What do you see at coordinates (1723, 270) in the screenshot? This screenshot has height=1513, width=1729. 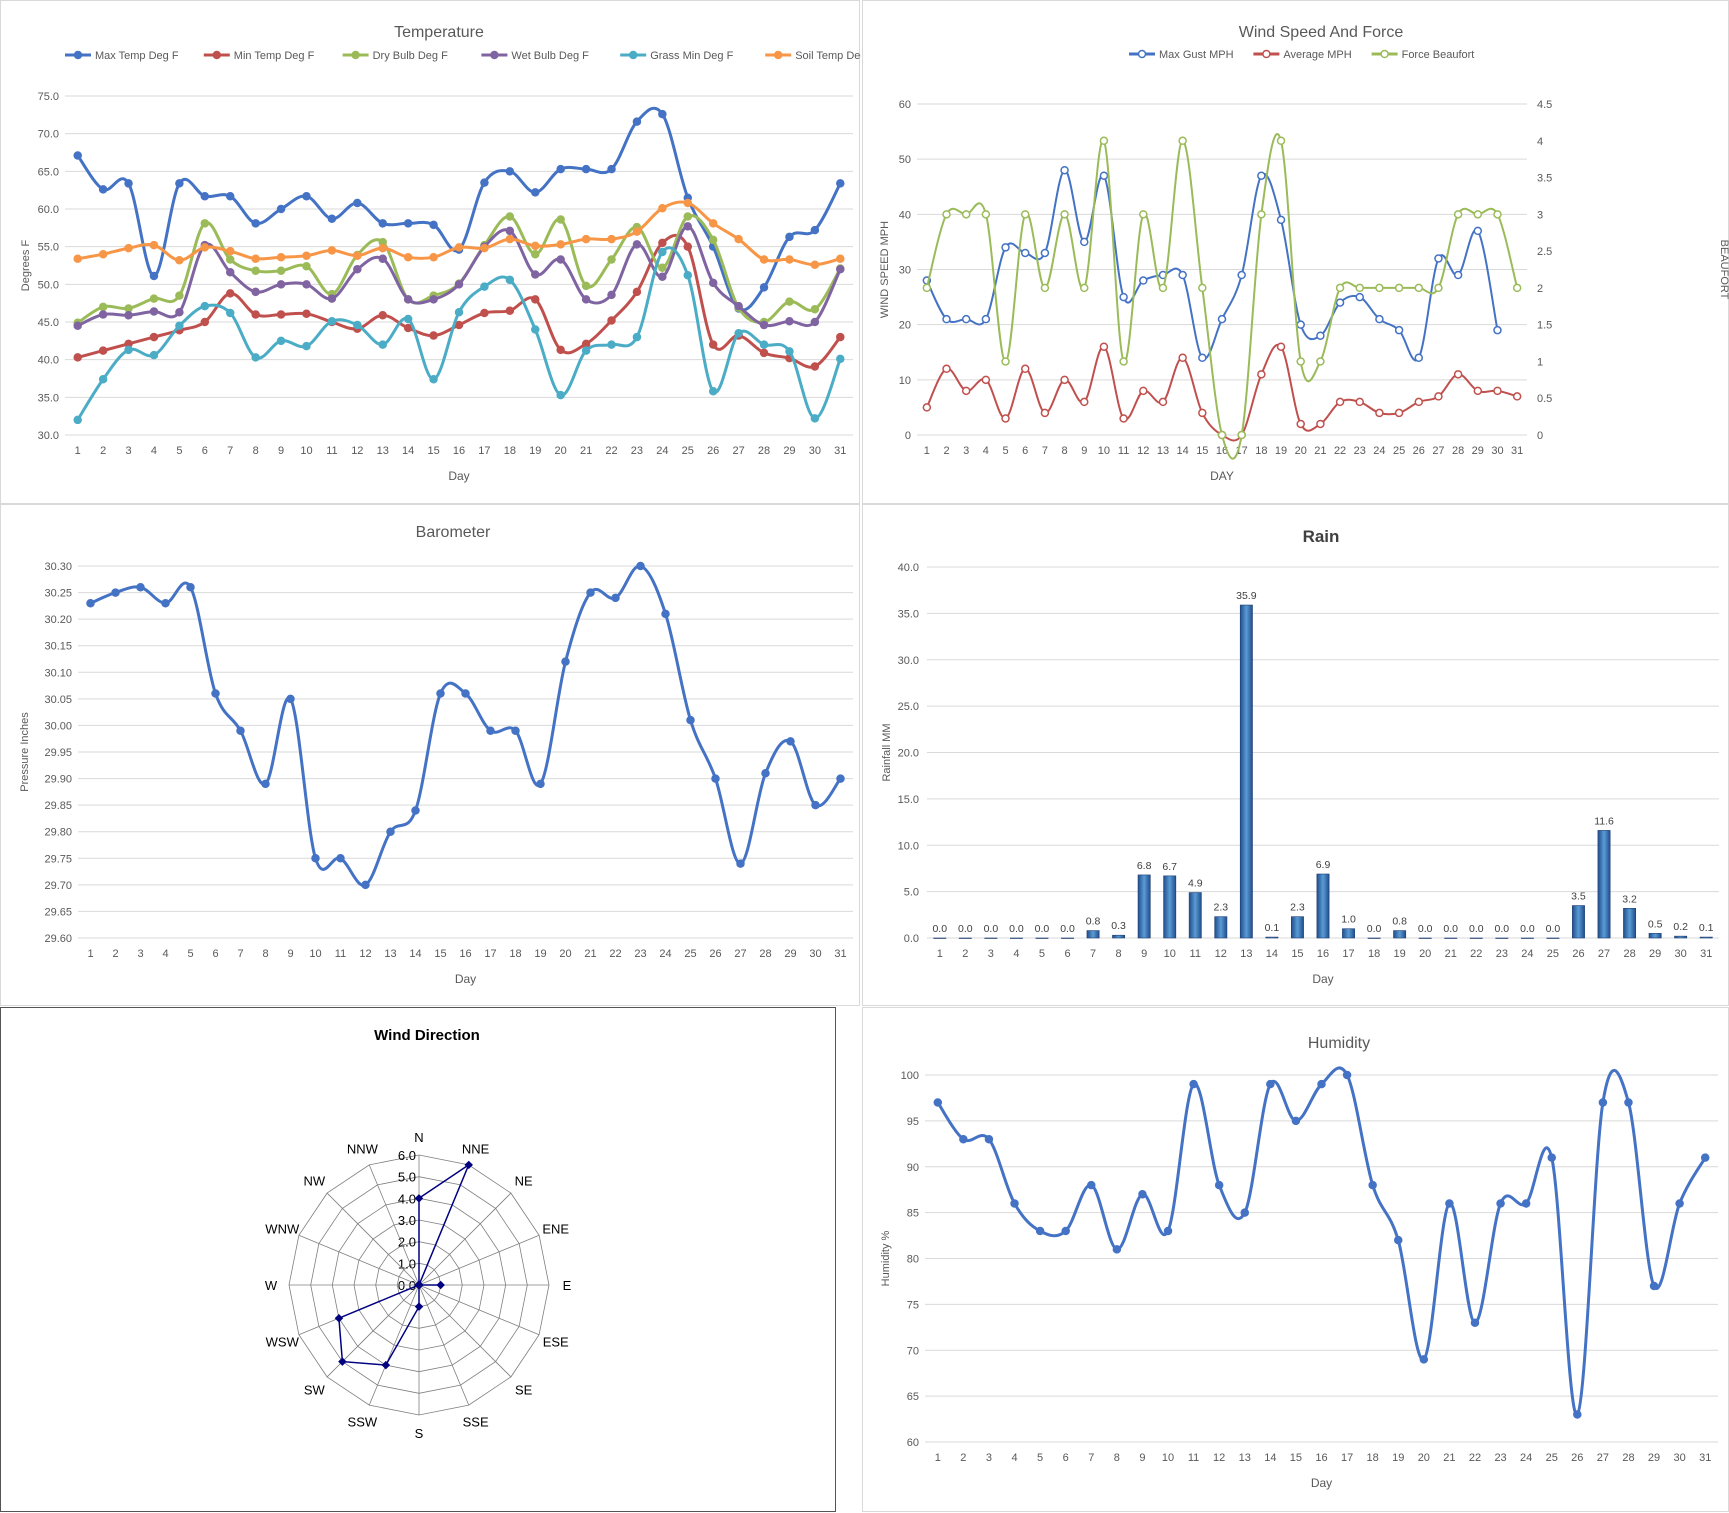 I see `y2-axis-label: BEAUFORT` at bounding box center [1723, 270].